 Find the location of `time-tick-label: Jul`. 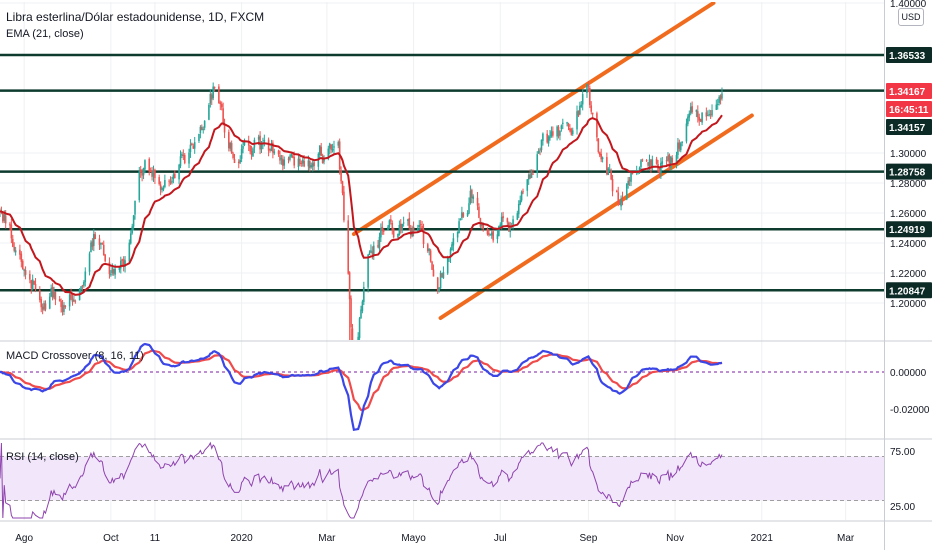

time-tick-label: Jul is located at coordinates (500, 538).